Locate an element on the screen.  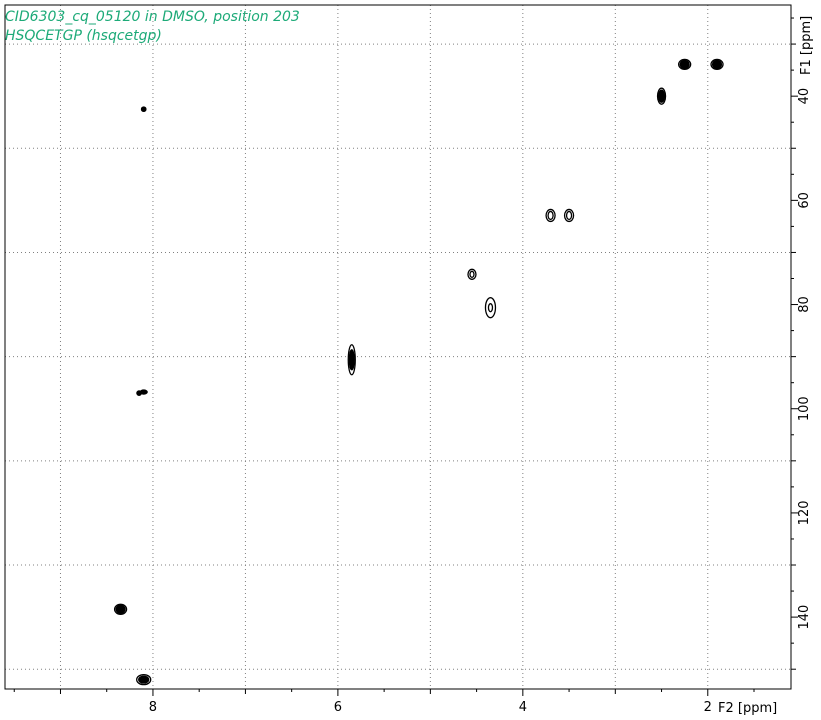
x-tick-label: 2 is located at coordinates (708, 707).